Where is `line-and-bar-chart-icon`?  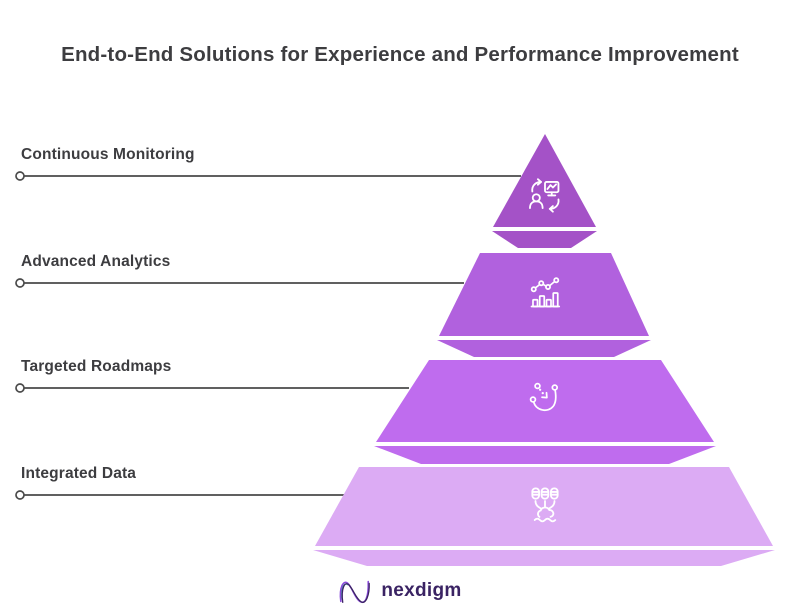 line-and-bar-chart-icon is located at coordinates (545, 292).